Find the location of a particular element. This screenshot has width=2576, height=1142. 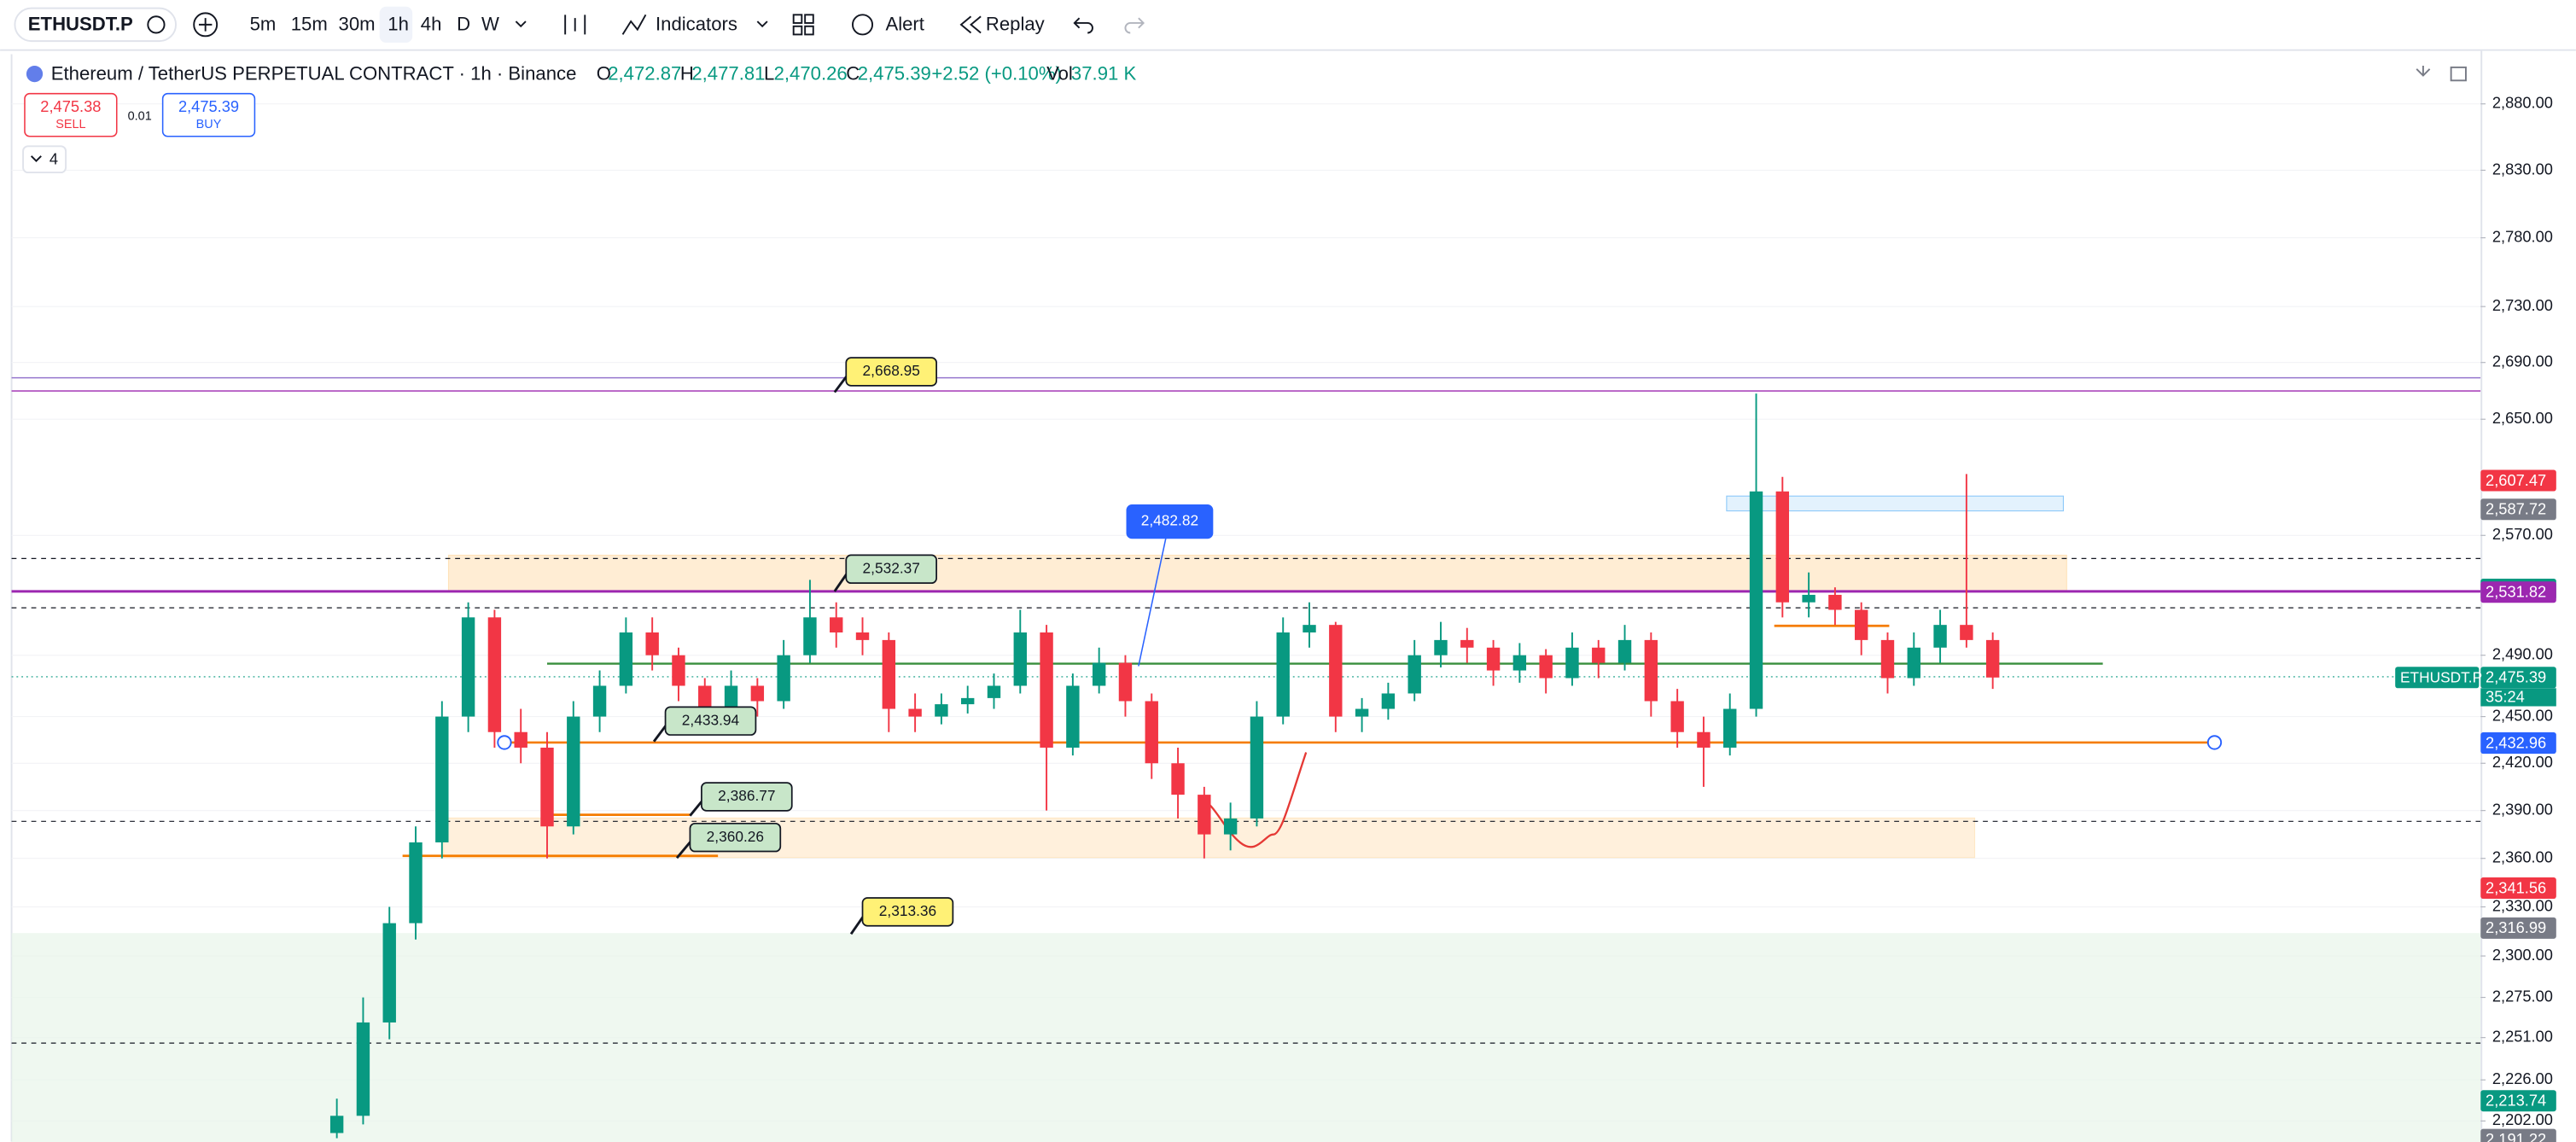

price-tag-label: 2,587.72 is located at coordinates (2516, 509).